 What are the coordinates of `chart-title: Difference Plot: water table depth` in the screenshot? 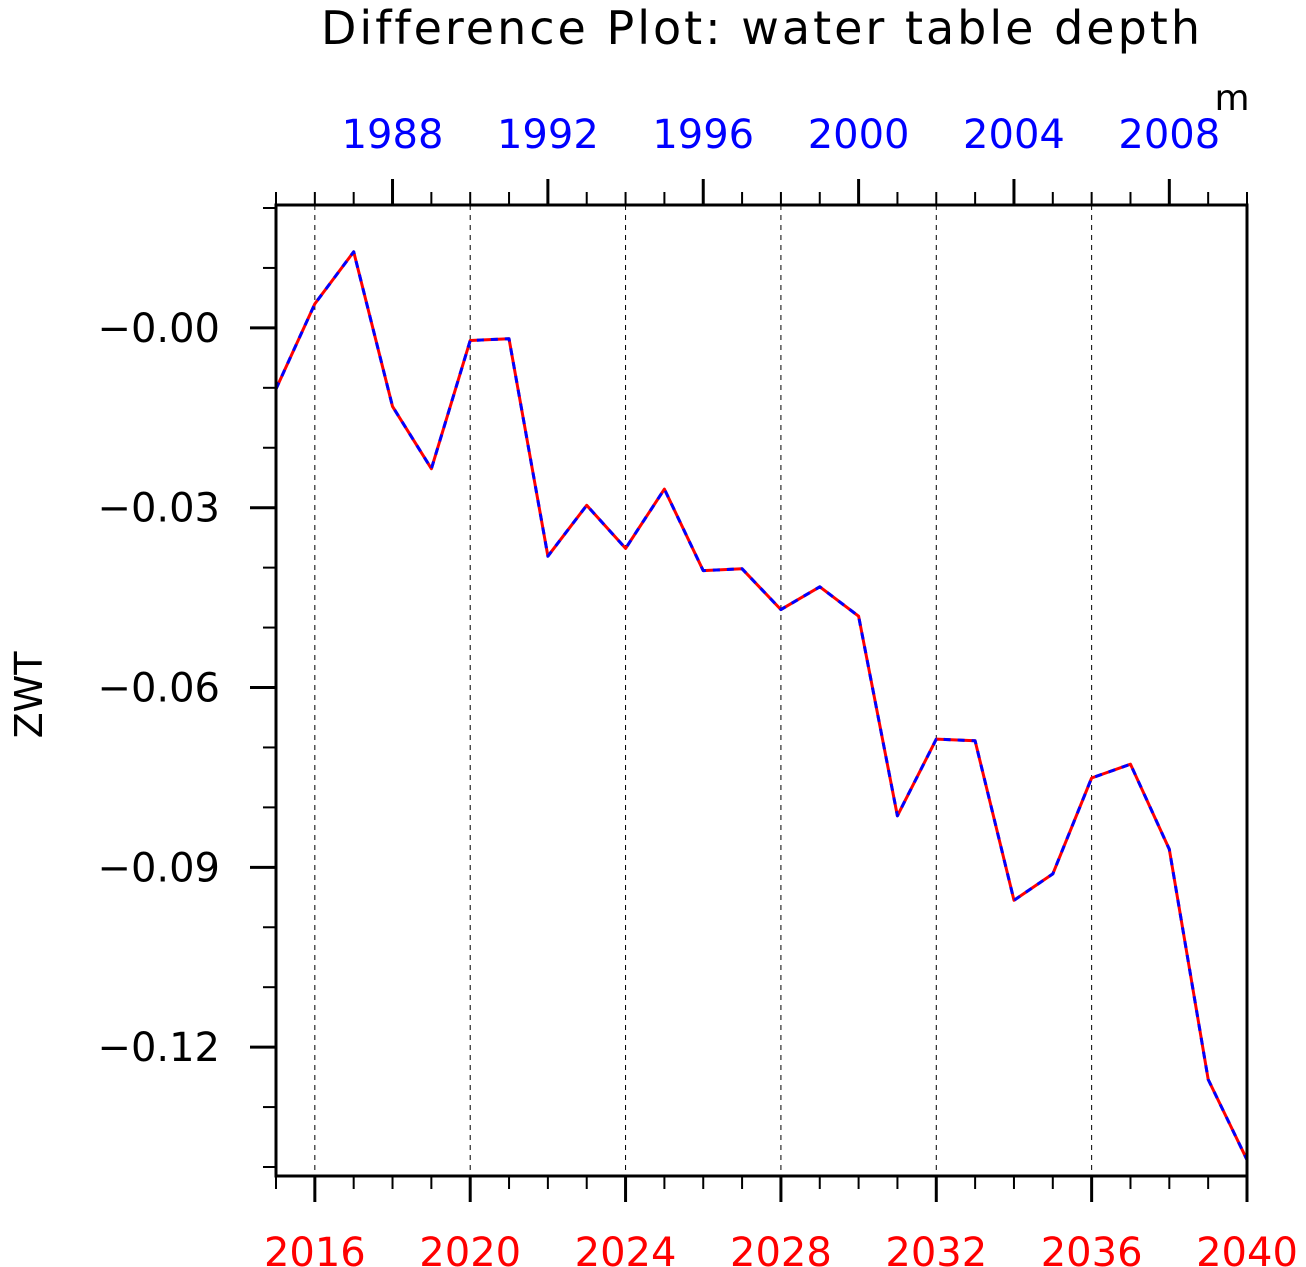 It's located at (762, 28).